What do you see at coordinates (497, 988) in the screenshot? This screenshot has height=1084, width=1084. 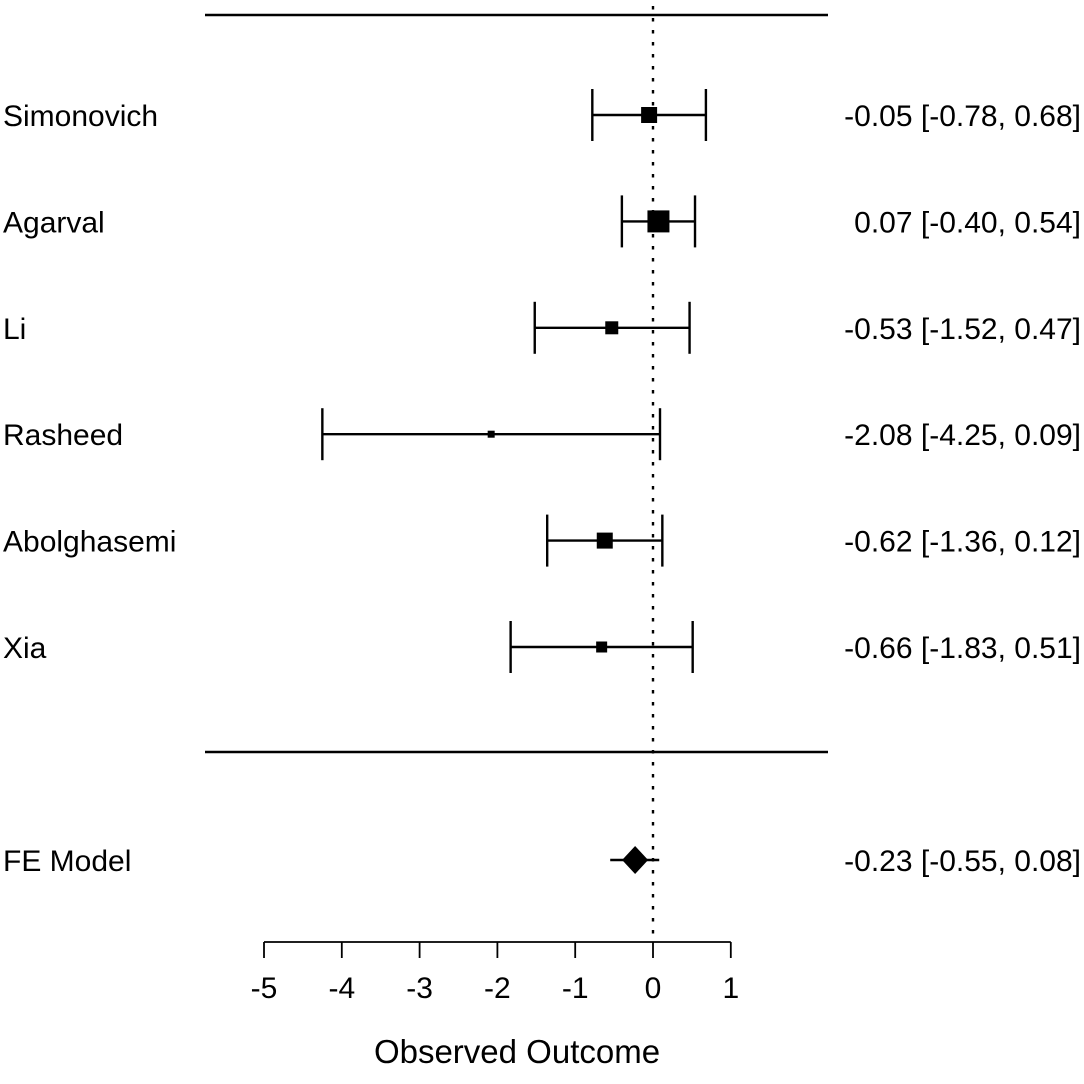 I see `x-axis-tick-label: -2` at bounding box center [497, 988].